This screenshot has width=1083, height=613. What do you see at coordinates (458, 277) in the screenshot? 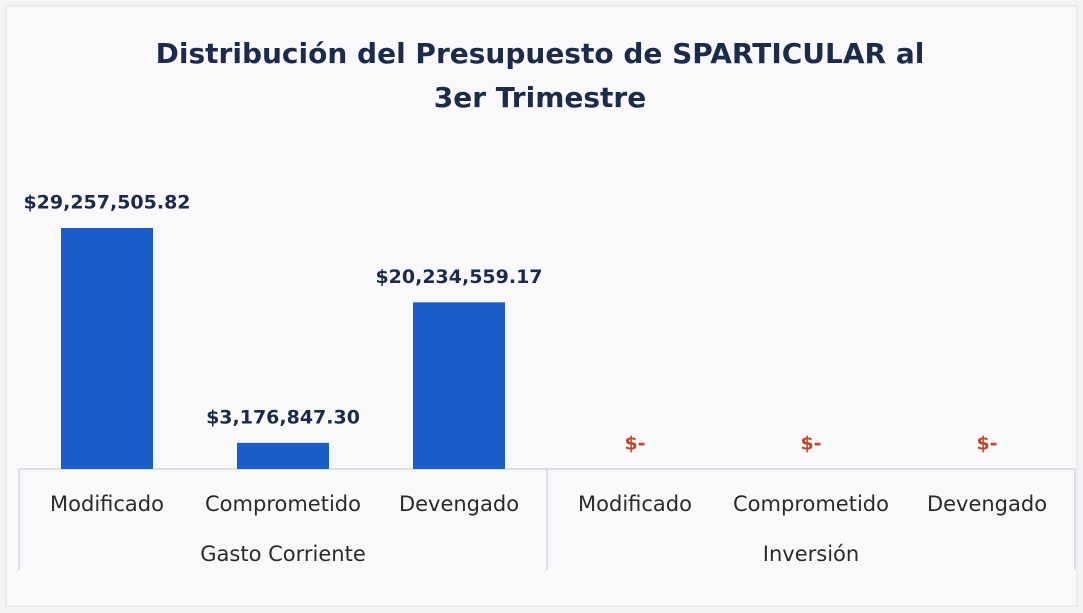
I see `value-label: $20,234,559.17` at bounding box center [458, 277].